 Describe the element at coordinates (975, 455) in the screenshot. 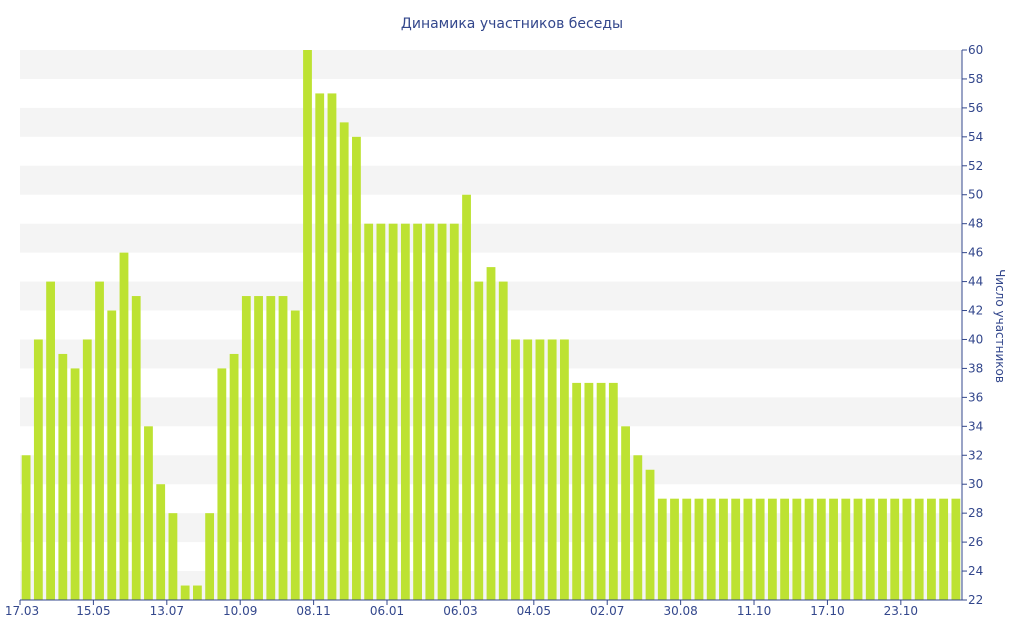

I see `y-tick-label: 32` at that location.